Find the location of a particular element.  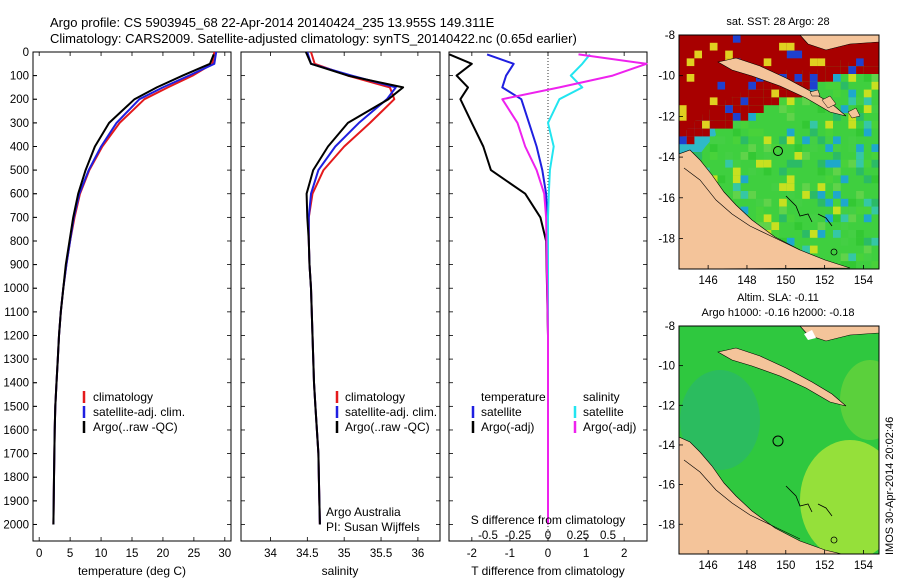

depth-tick-label: 1400 is located at coordinates (16, 384).